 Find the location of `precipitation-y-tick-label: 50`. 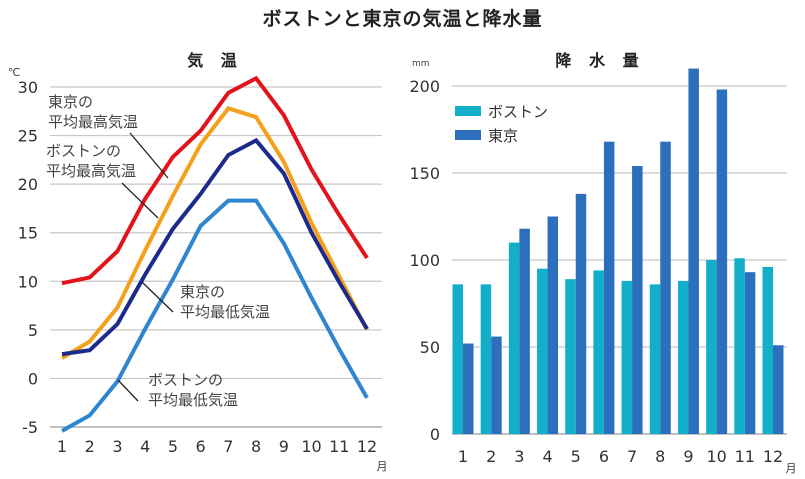

precipitation-y-tick-label: 50 is located at coordinates (430, 347).